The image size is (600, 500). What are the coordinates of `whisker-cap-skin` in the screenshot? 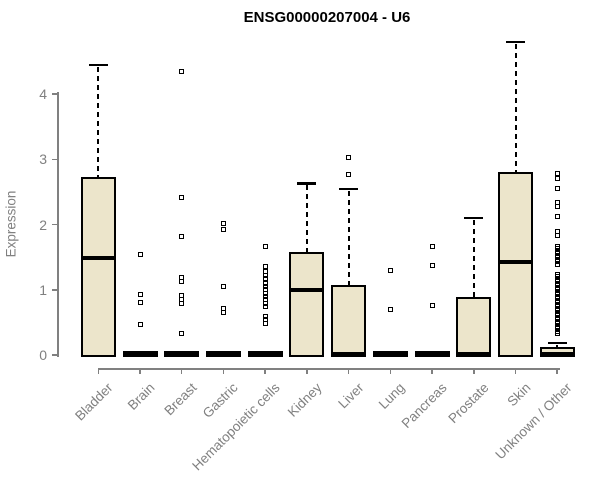 It's located at (515, 42).